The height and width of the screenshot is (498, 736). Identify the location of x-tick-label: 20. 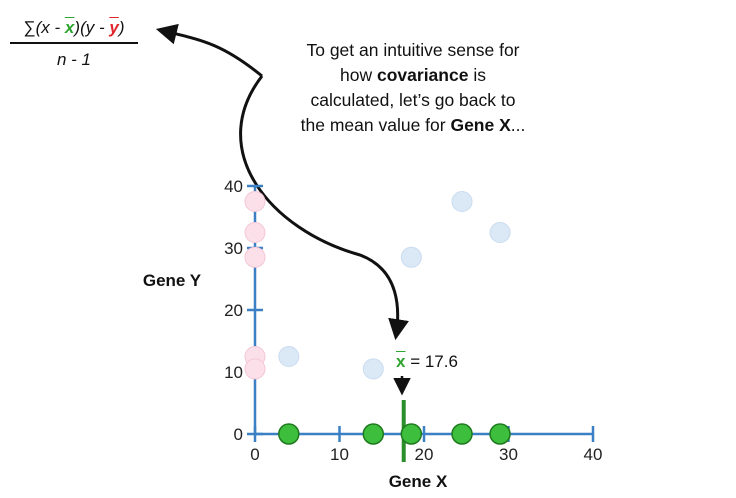
(424, 454).